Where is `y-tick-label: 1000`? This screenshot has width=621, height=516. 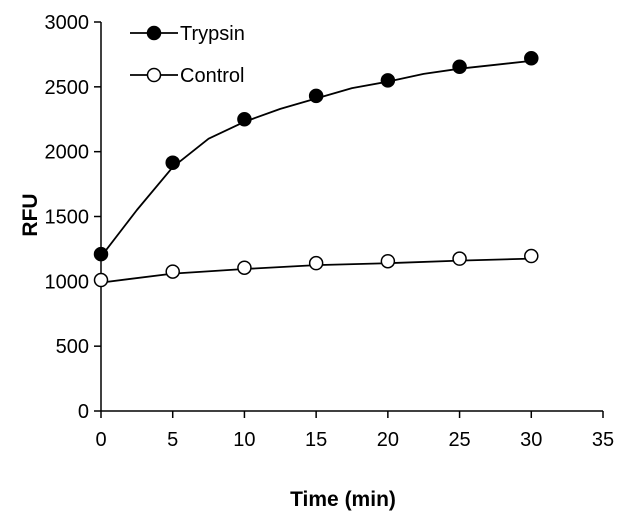
y-tick-label: 1000 is located at coordinates (67, 282).